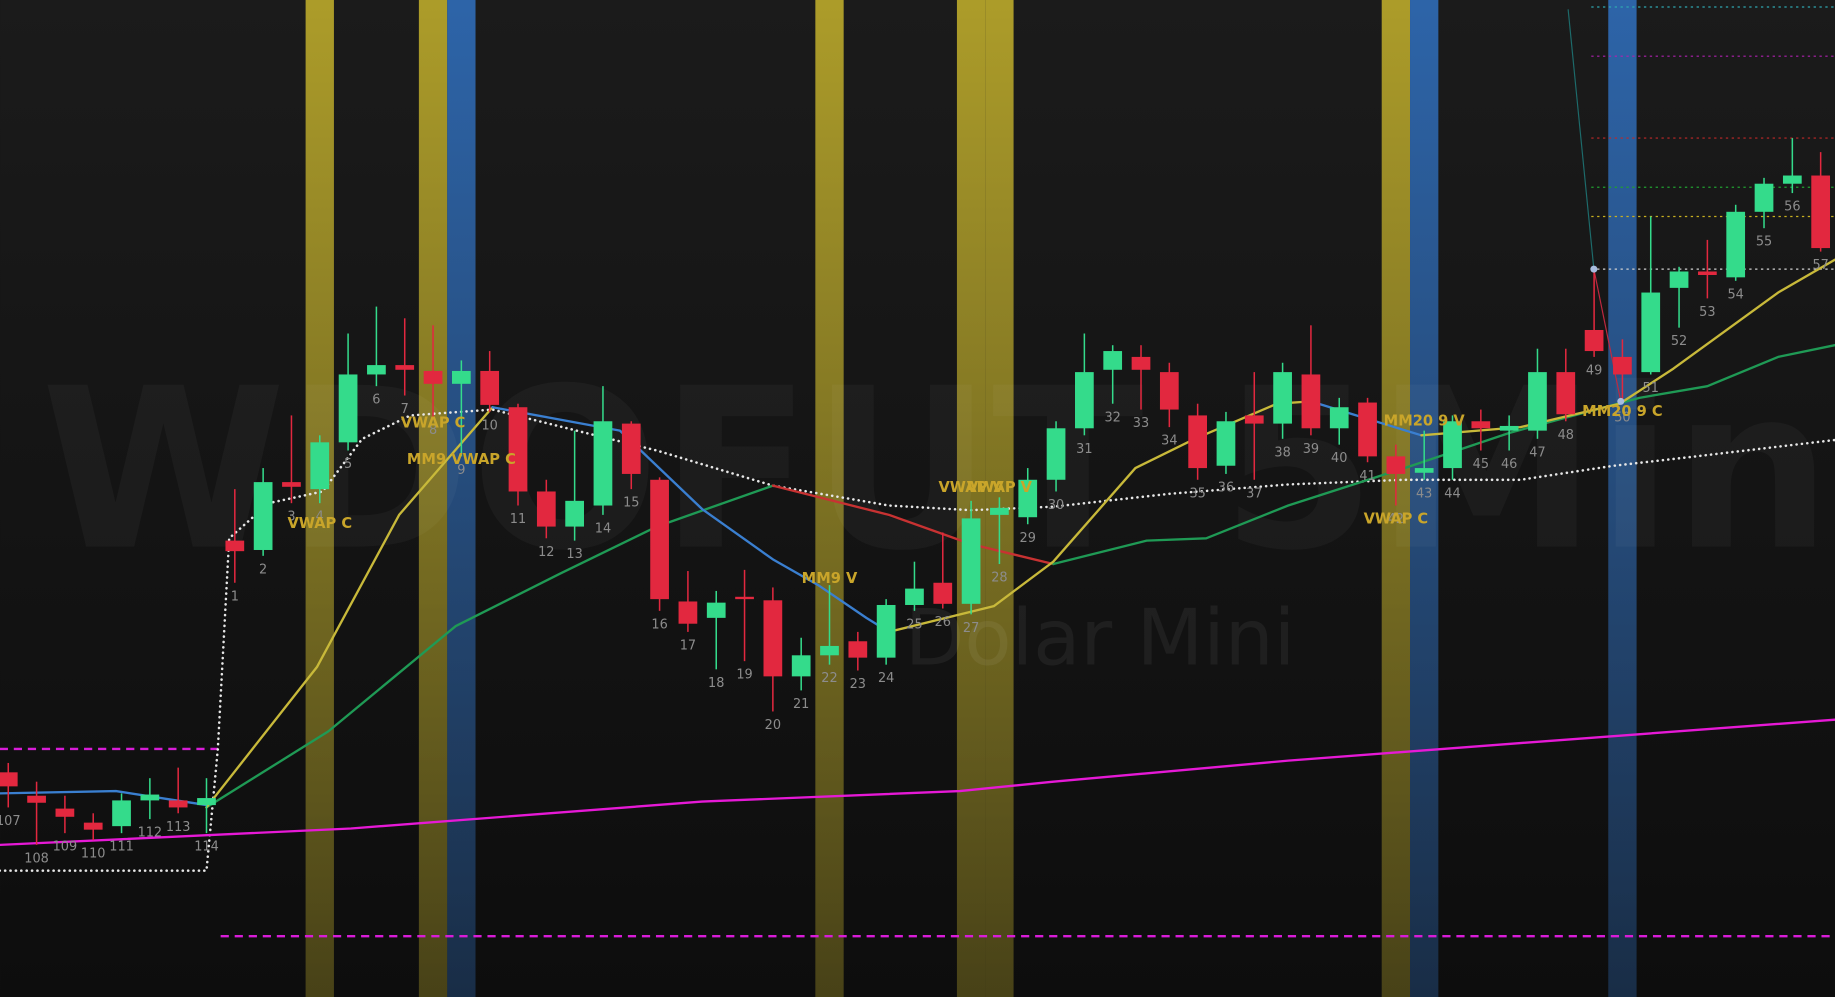  Describe the element at coordinates (1169, 441) in the screenshot. I see `candle-label: 34` at that location.